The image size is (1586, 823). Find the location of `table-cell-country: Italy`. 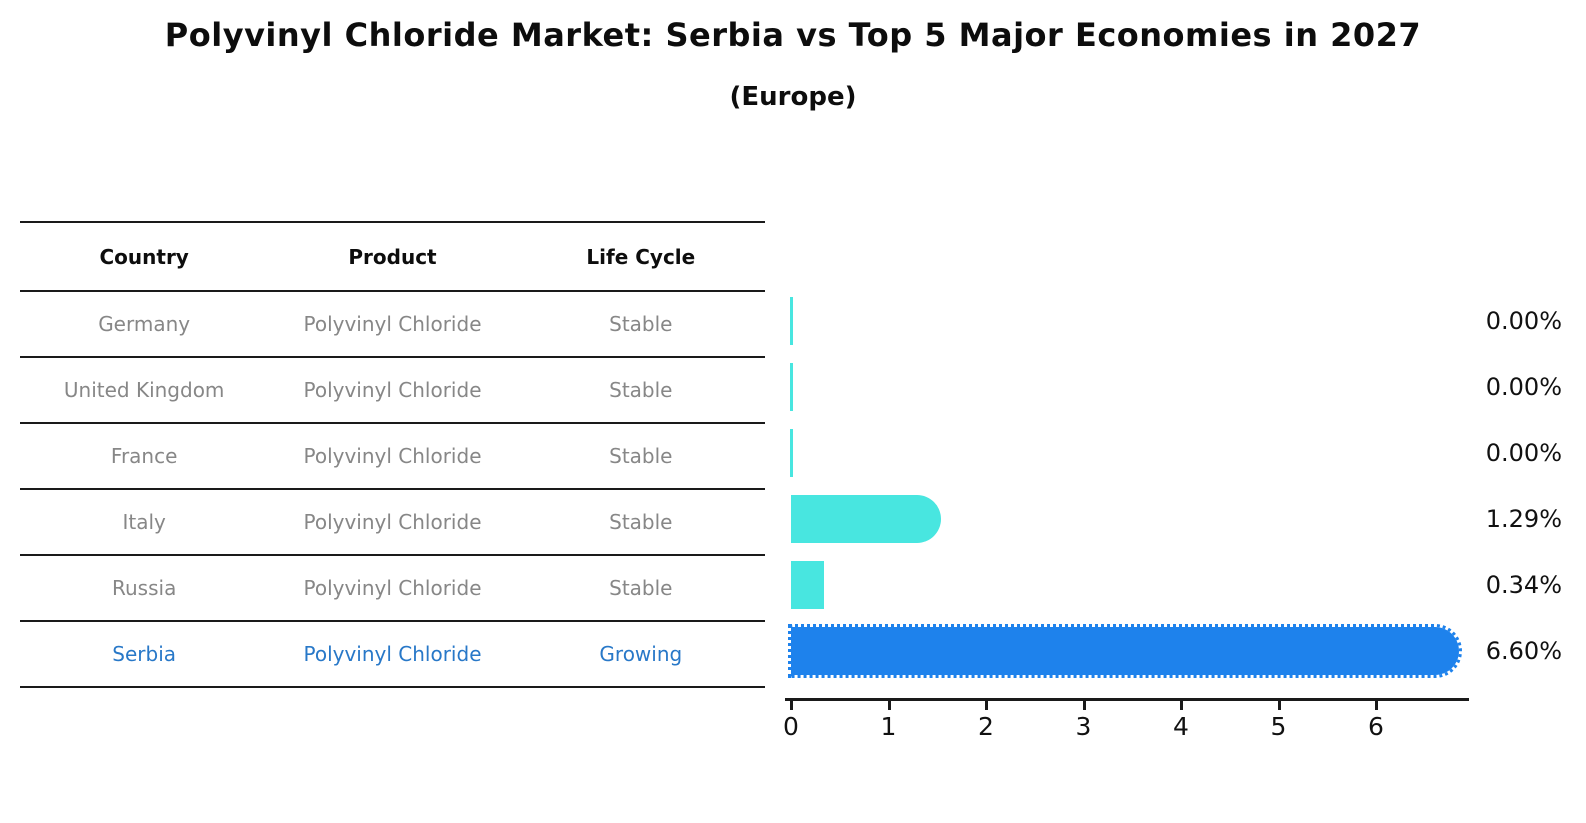

table-cell-country: Italy is located at coordinates (144, 522).